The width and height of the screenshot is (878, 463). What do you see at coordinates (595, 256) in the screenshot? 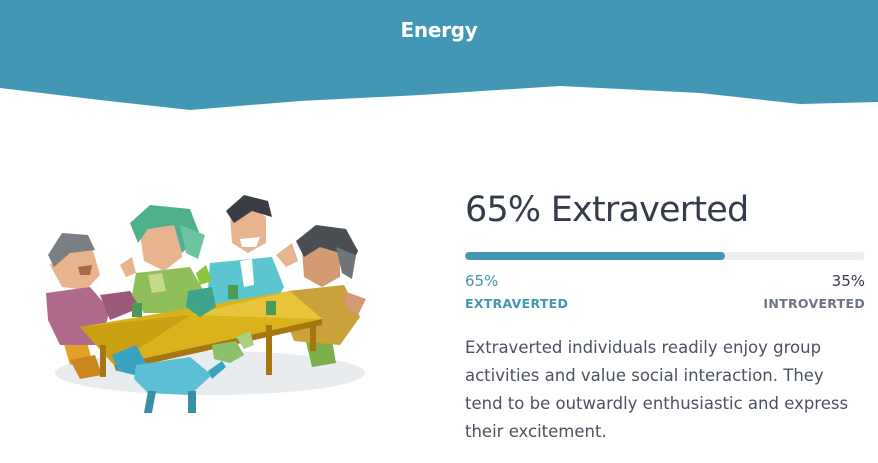
I see `trait-progress-fill` at bounding box center [595, 256].